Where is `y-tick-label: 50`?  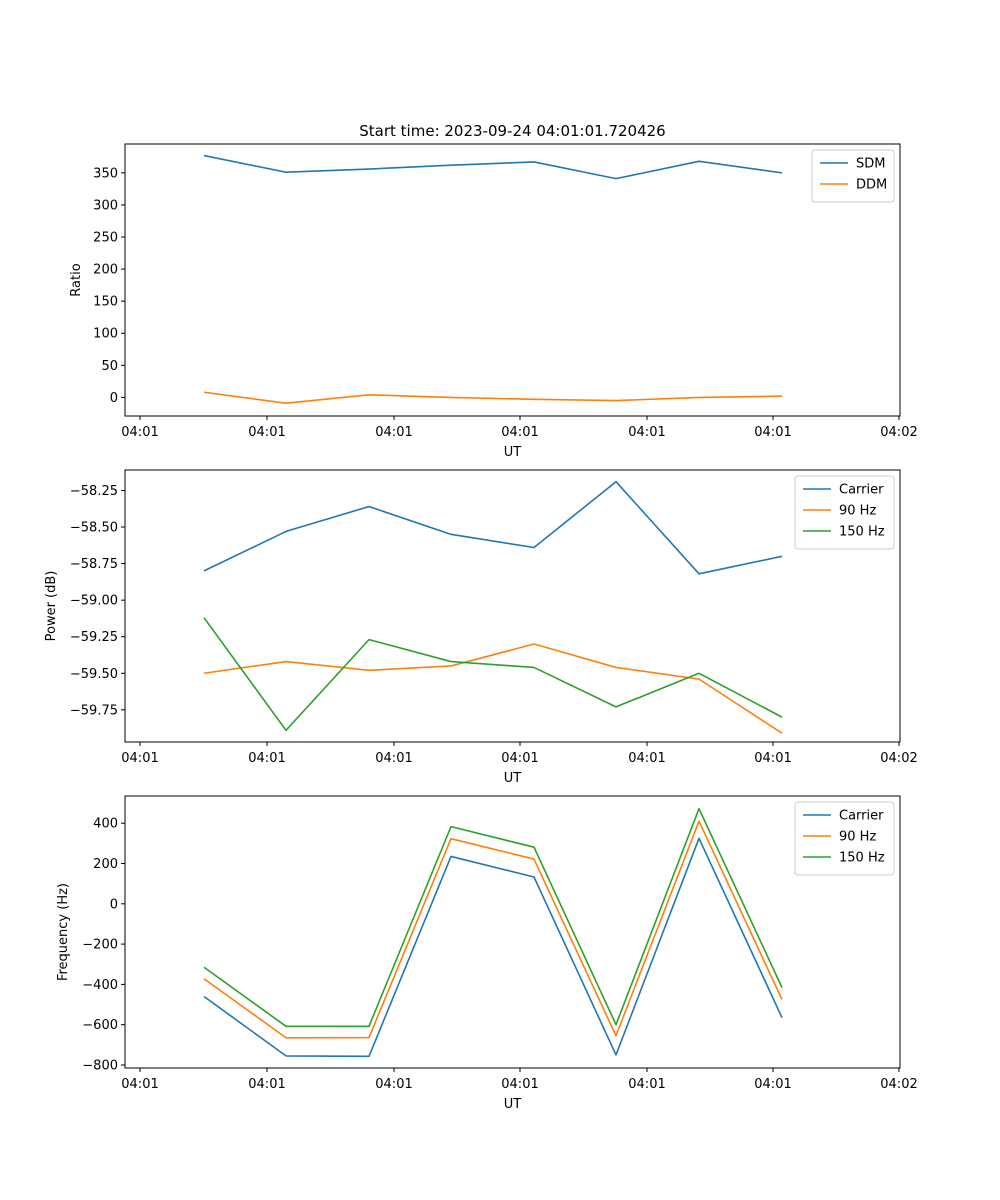 y-tick-label: 50 is located at coordinates (109, 366).